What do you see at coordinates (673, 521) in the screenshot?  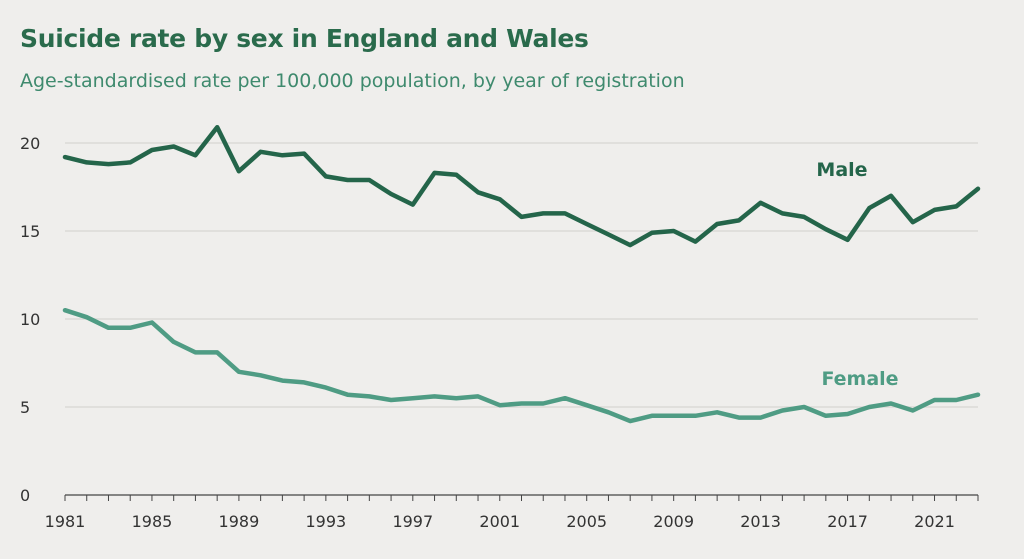 I see `x-tick-label: 2009` at bounding box center [673, 521].